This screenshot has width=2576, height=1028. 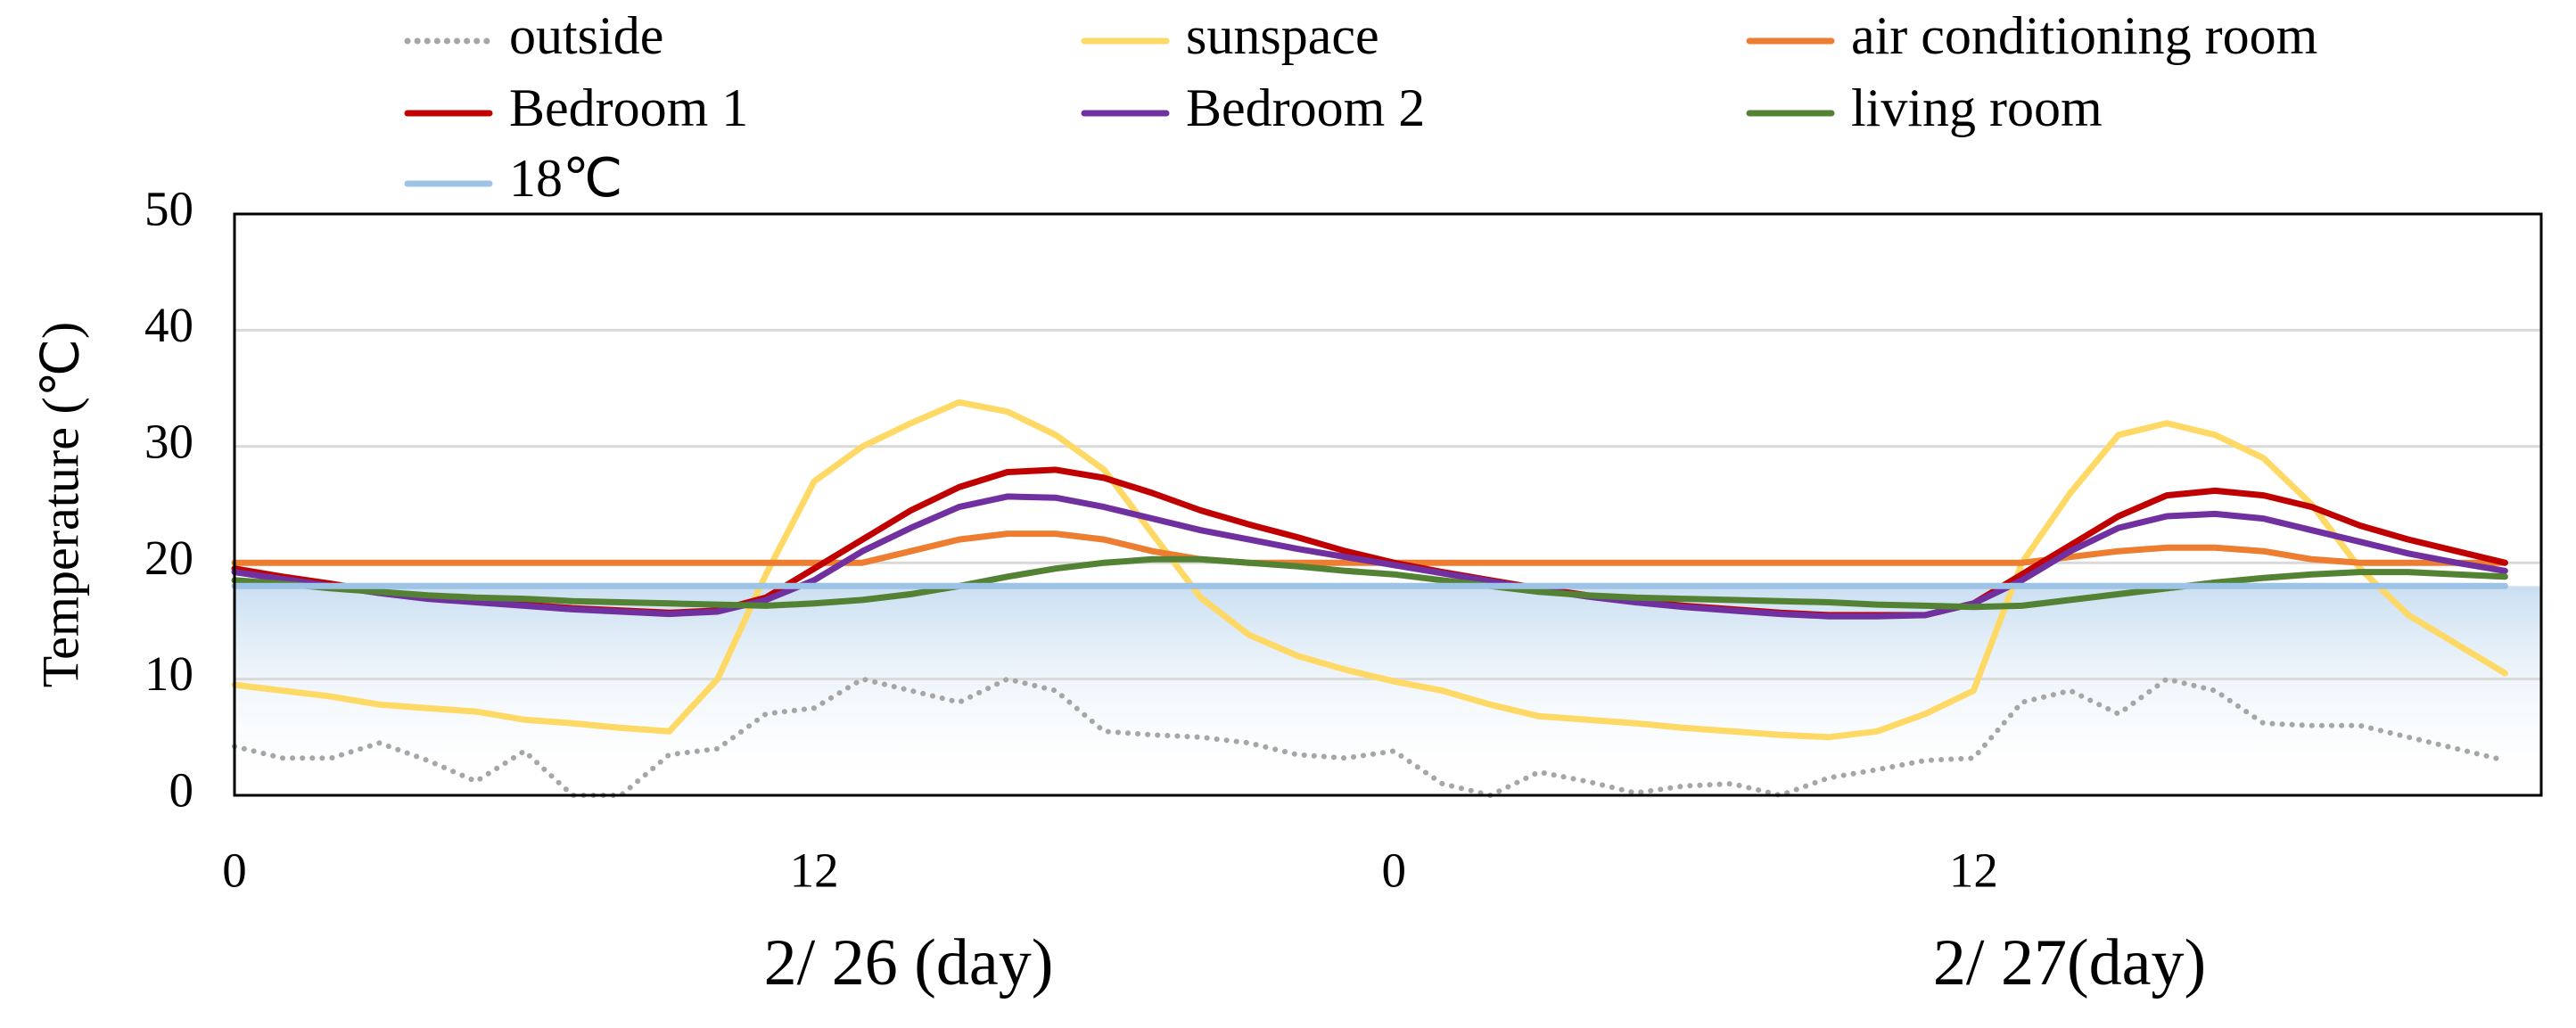 What do you see at coordinates (1305, 108) in the screenshot?
I see `legend-label: Bedroom 2` at bounding box center [1305, 108].